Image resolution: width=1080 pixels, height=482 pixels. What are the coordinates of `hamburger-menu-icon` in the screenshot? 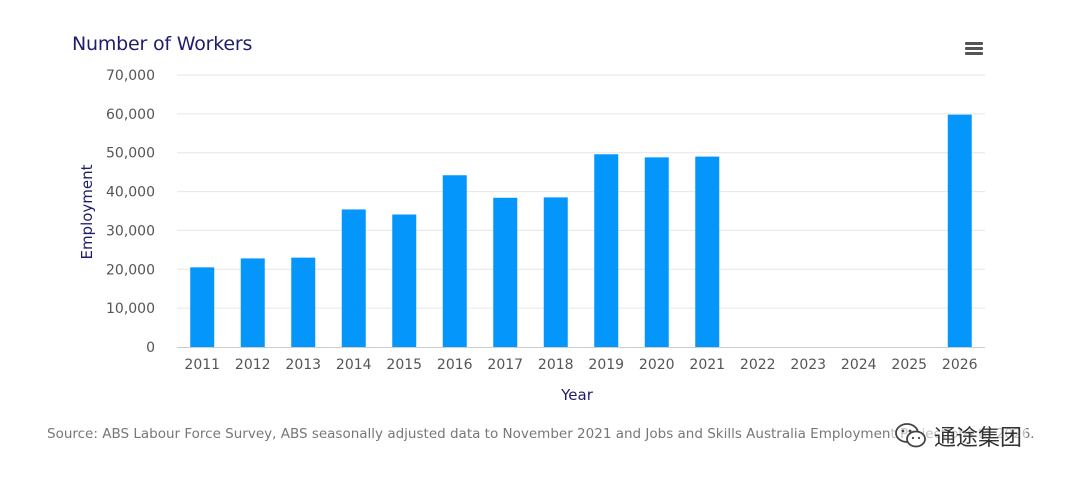 It's located at (974, 50).